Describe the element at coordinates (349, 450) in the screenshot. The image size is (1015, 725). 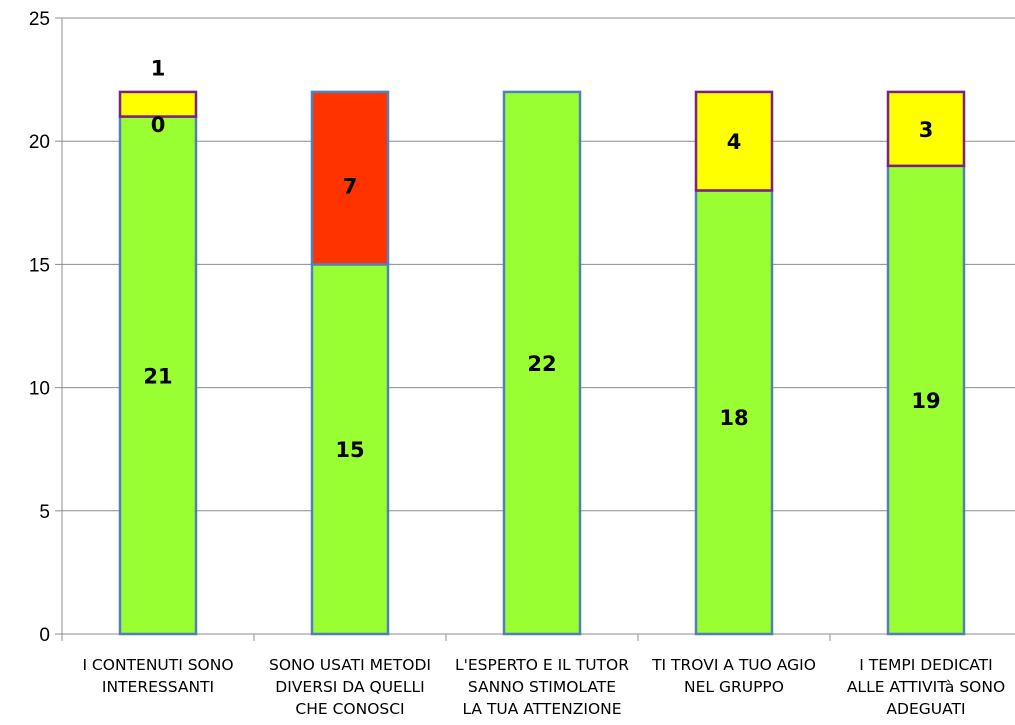
I see `data-label: 15` at that location.